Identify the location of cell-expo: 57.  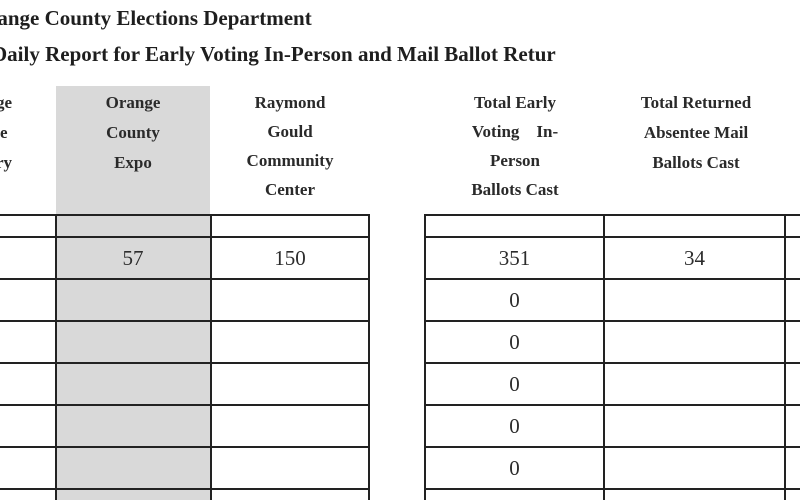
(133, 258).